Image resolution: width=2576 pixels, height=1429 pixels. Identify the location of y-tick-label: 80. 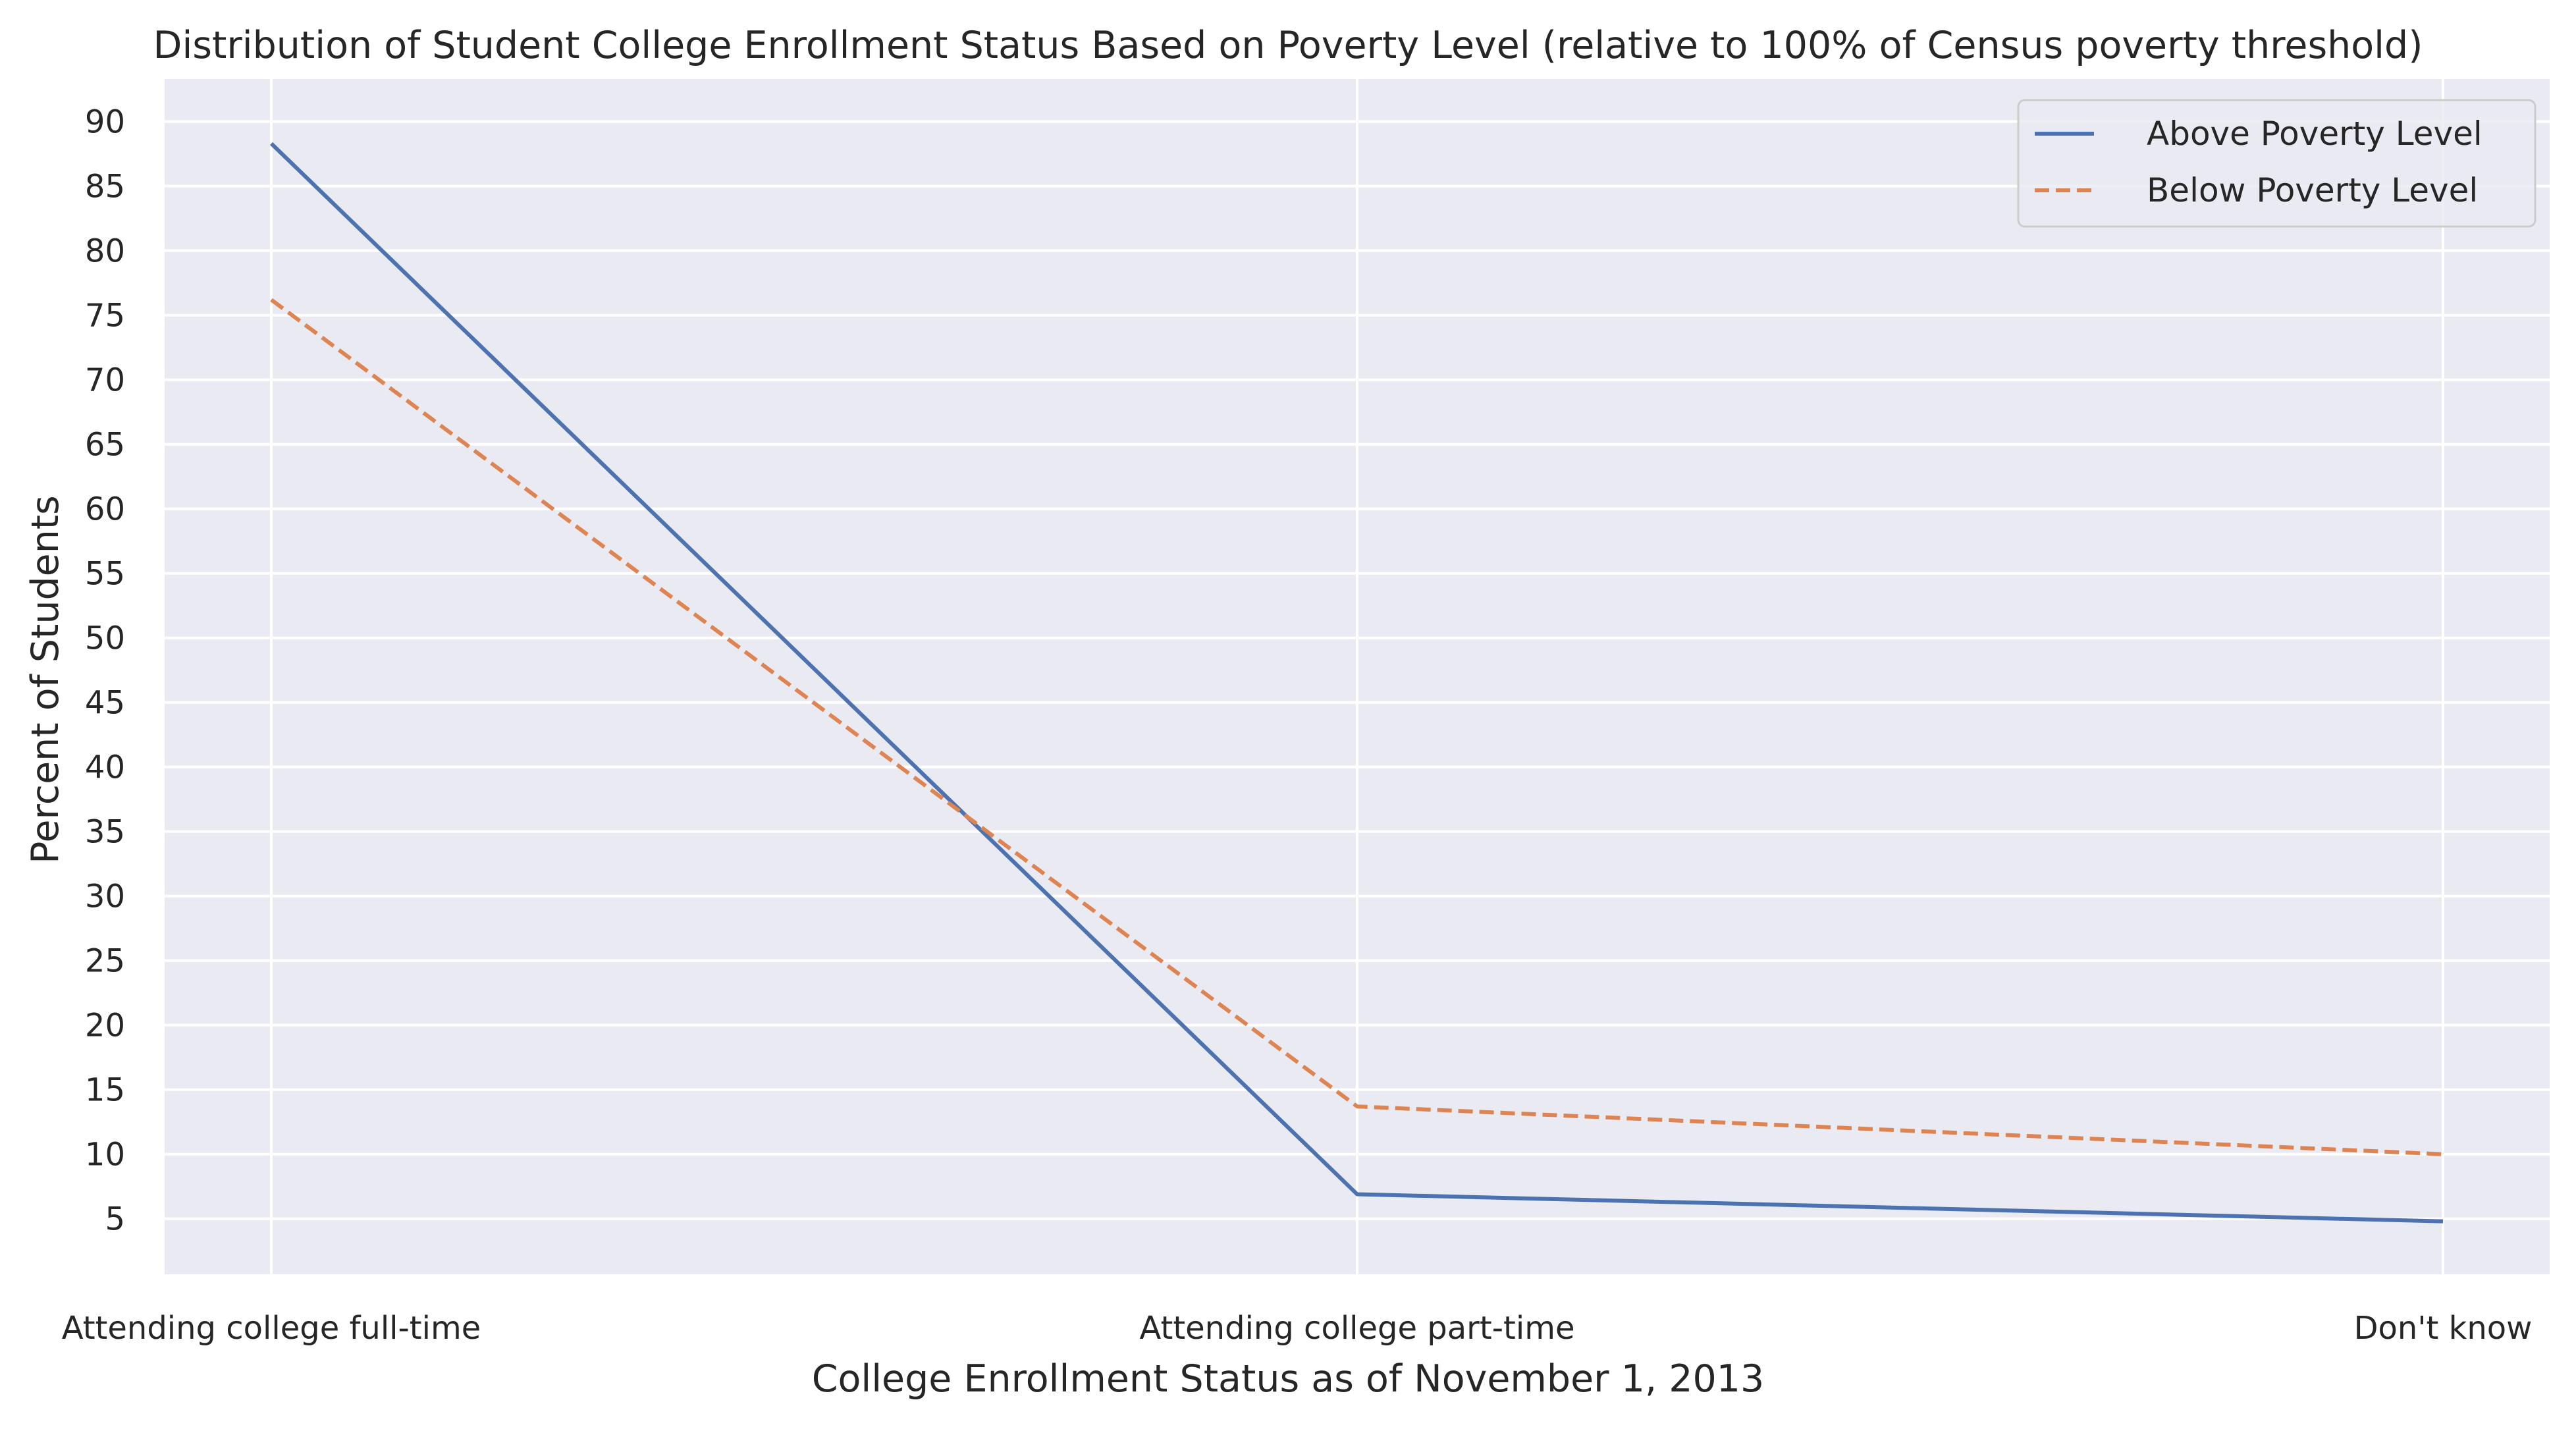
(105, 251).